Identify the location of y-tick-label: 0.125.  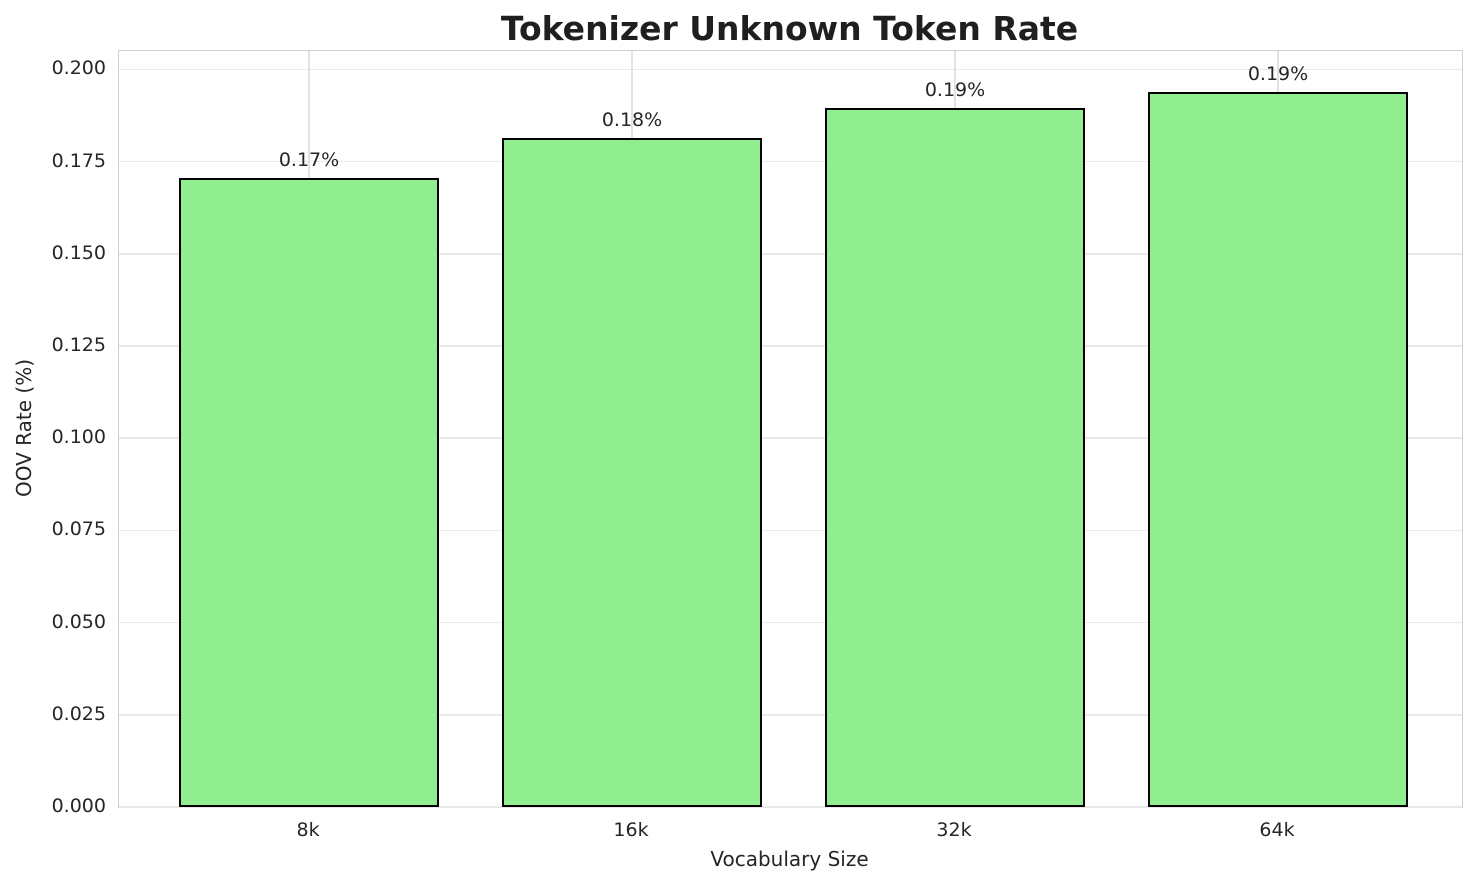
(78, 345).